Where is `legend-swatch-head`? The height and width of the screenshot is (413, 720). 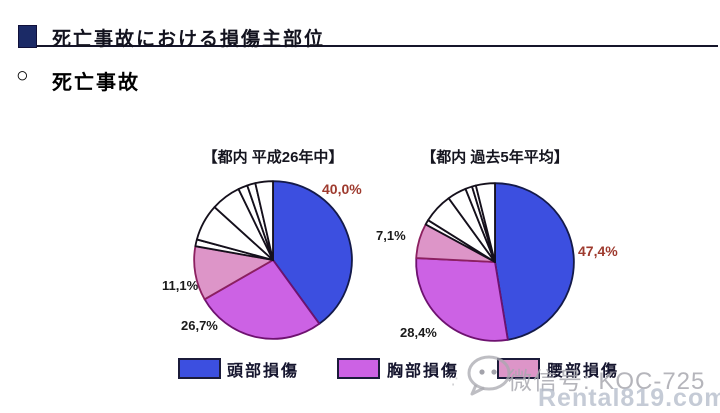 legend-swatch-head is located at coordinates (199, 368).